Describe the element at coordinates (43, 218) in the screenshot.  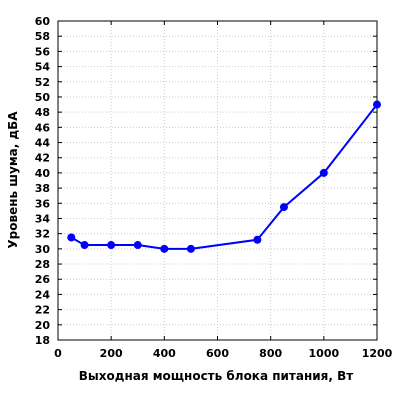
I see `y-tick-label: 34` at that location.